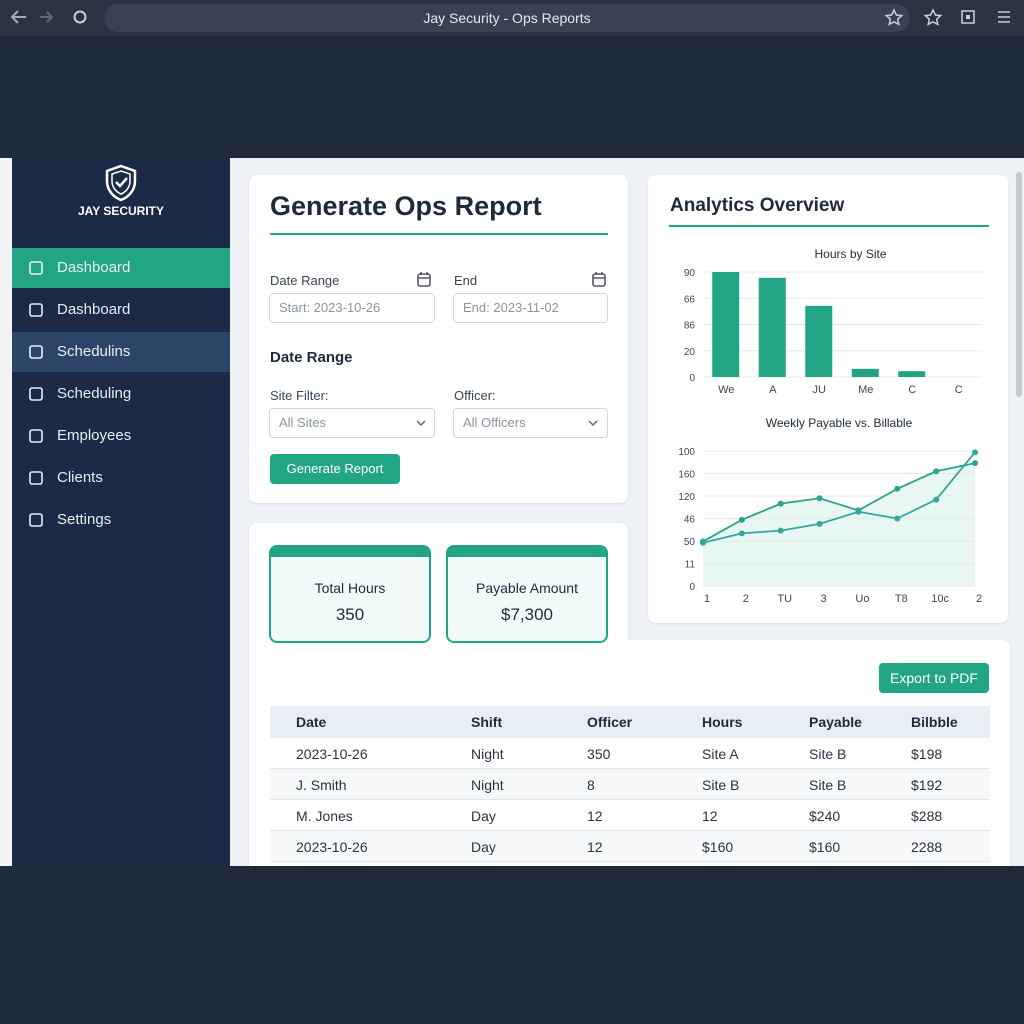 The width and height of the screenshot is (1024, 1024). I want to click on y-tick-label: 90, so click(690, 273).